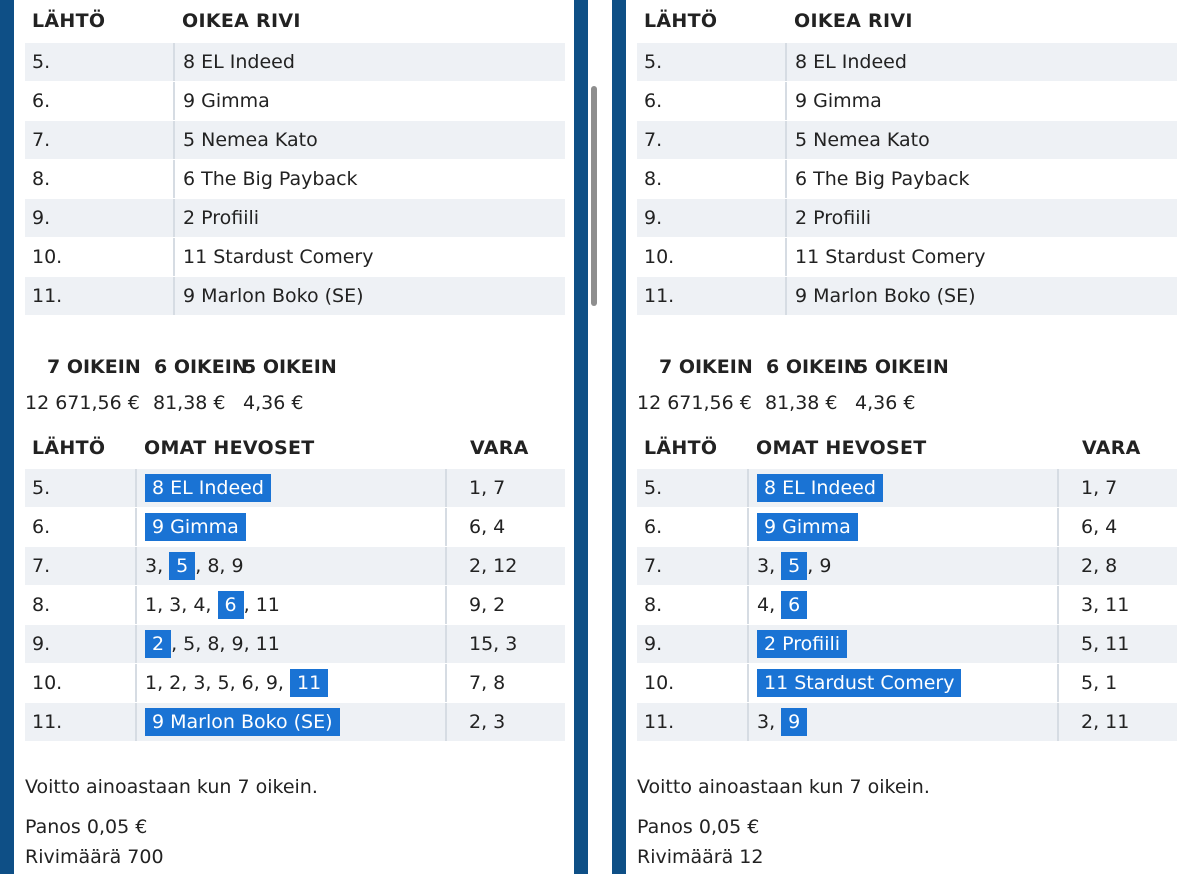 The width and height of the screenshot is (1200, 874). What do you see at coordinates (218, 683) in the screenshot?
I see `selection-list: 1, 2, 3, 5, 6, 9,` at bounding box center [218, 683].